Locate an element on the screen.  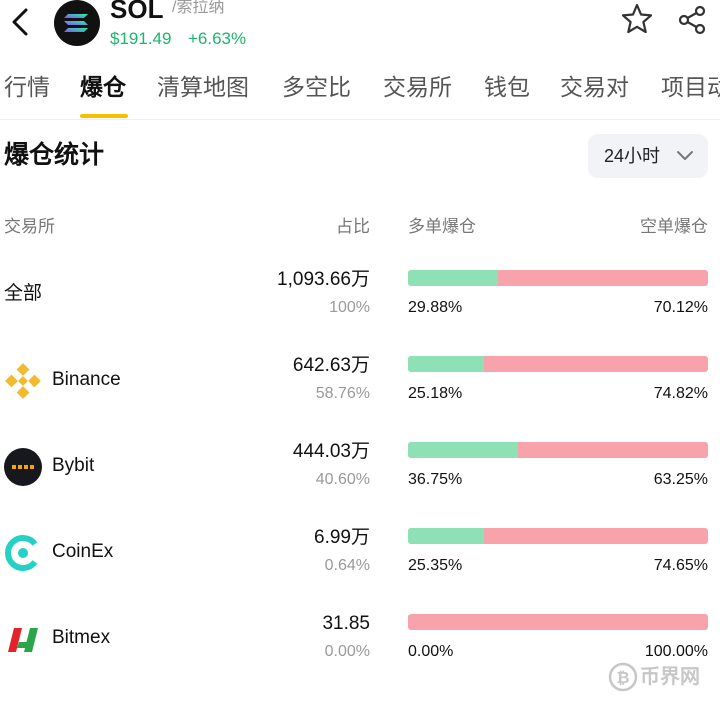
tab-long-short-ratio: 多空比 is located at coordinates (316, 87).